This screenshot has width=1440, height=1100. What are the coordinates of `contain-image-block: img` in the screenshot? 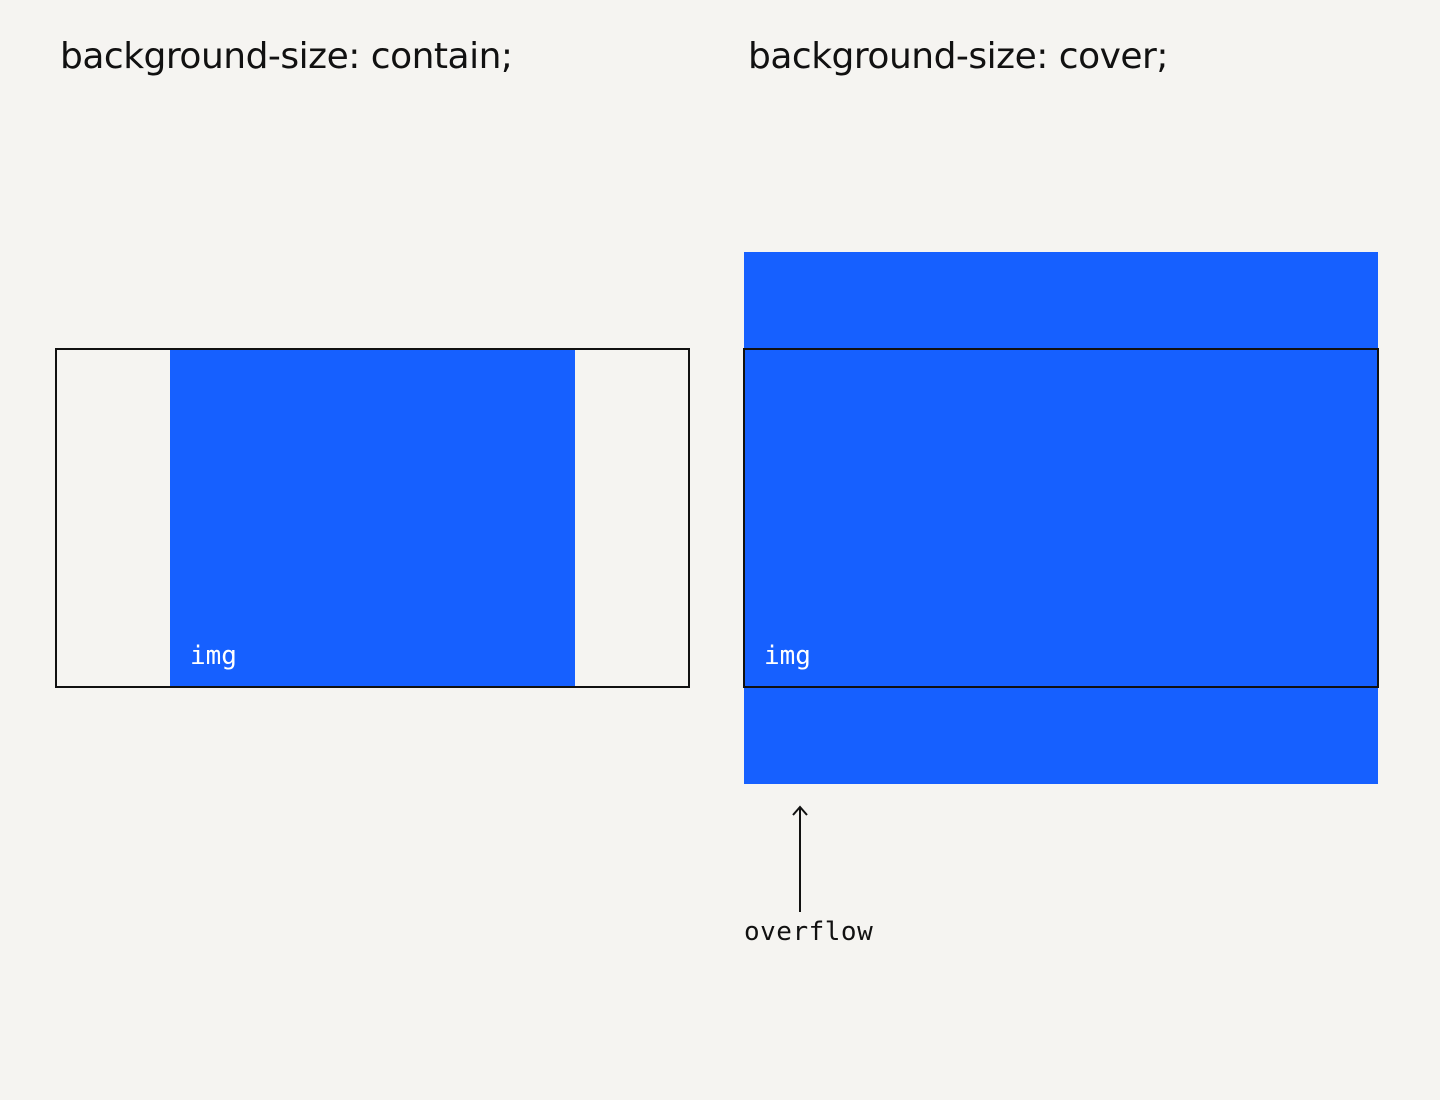 It's located at (372, 518).